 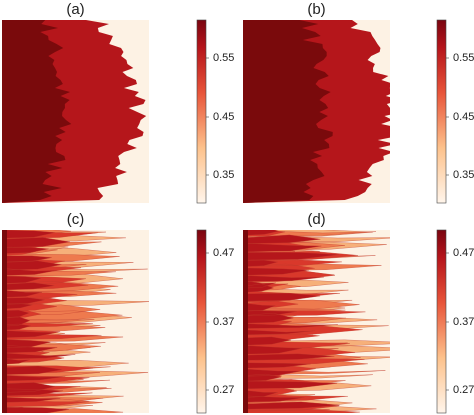 I want to click on colorbar-tick-label: 0.35, so click(x=223, y=175).